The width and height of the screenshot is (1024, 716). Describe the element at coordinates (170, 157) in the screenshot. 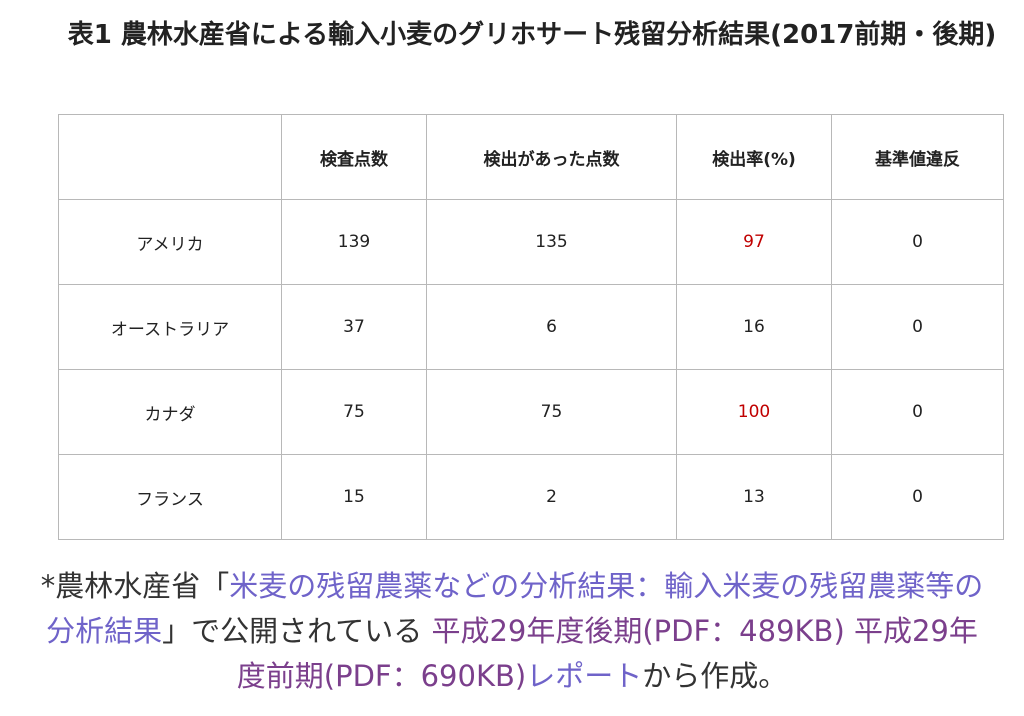

I see `header-country` at that location.